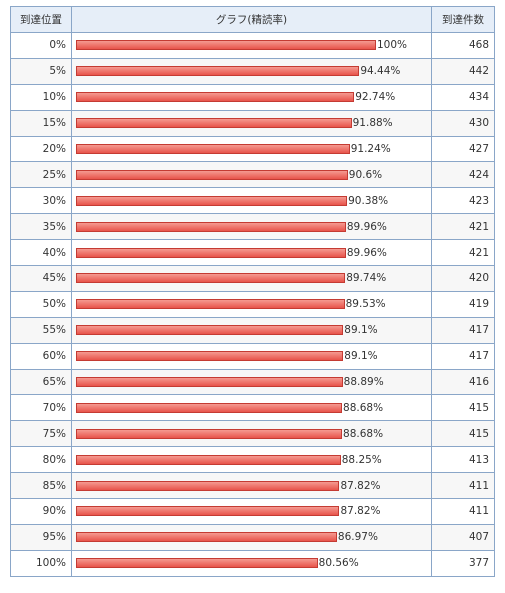 The width and height of the screenshot is (505, 593). I want to click on bar-cell: 92.74%, so click(251, 97).